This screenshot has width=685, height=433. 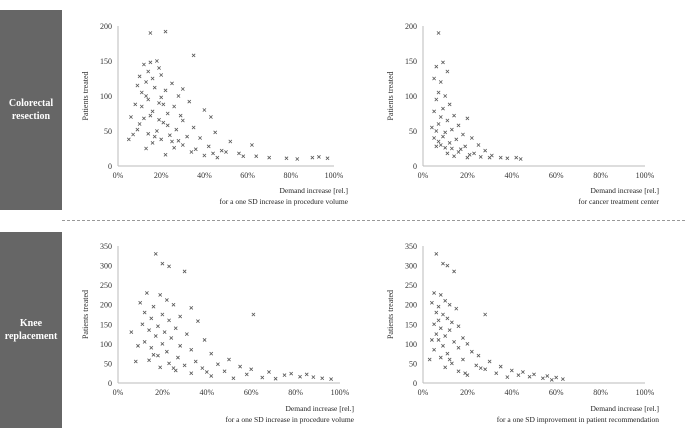 What do you see at coordinates (106, 96) in the screenshot?
I see `y-tick-label: 100` at bounding box center [106, 96].